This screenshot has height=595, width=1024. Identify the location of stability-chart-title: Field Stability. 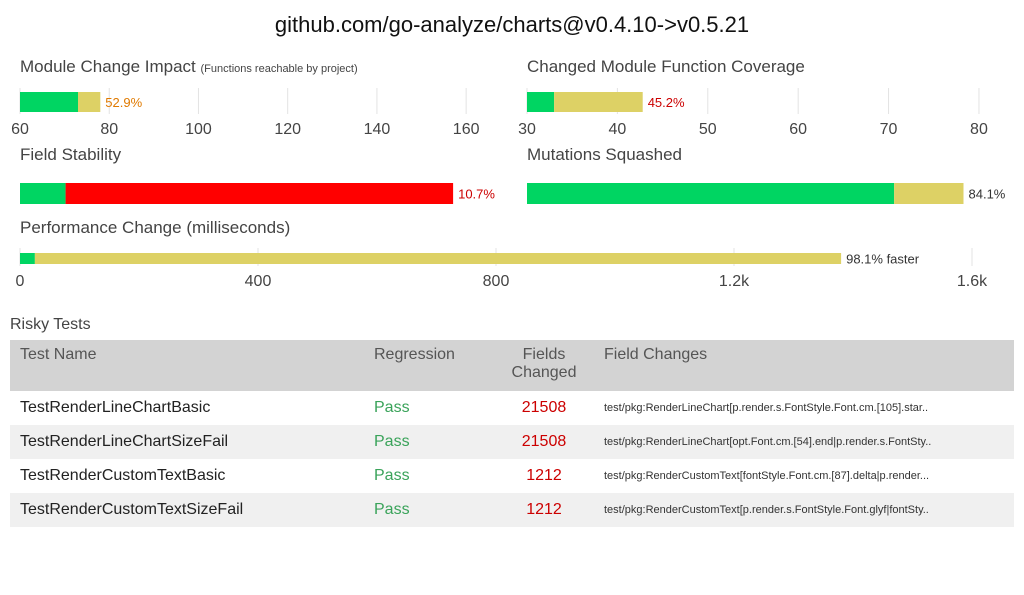
(71, 154).